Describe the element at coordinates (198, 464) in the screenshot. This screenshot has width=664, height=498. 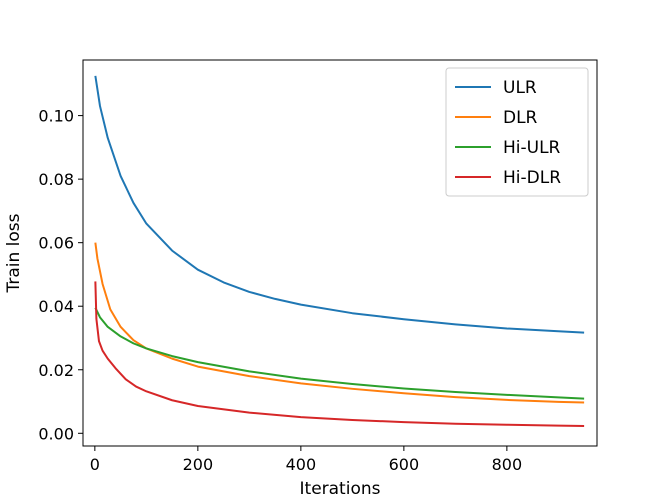
I see `x-tick-label: 200` at that location.